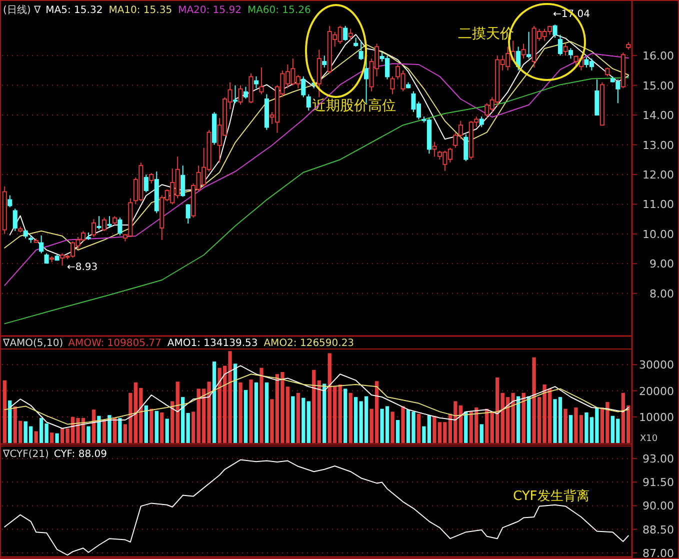 The width and height of the screenshot is (679, 559). Describe the element at coordinates (658, 234) in the screenshot. I see `y-tick-label: 10.00` at that location.